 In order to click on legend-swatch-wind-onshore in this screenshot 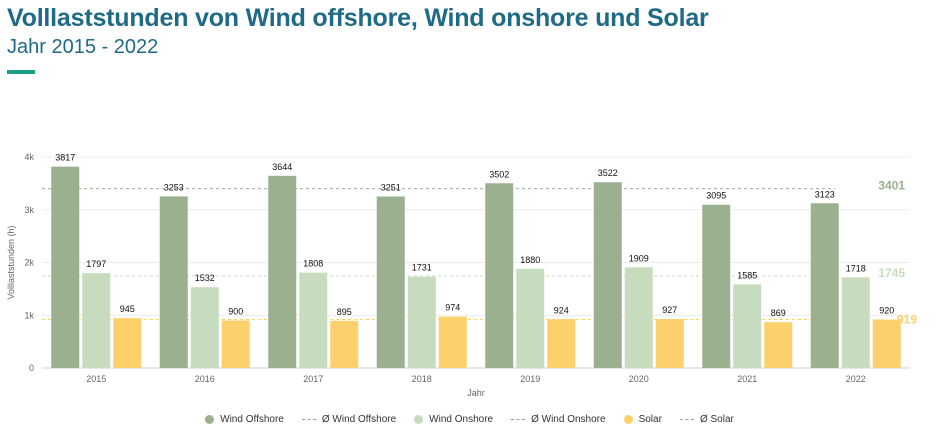, I will do `click(419, 419)`.